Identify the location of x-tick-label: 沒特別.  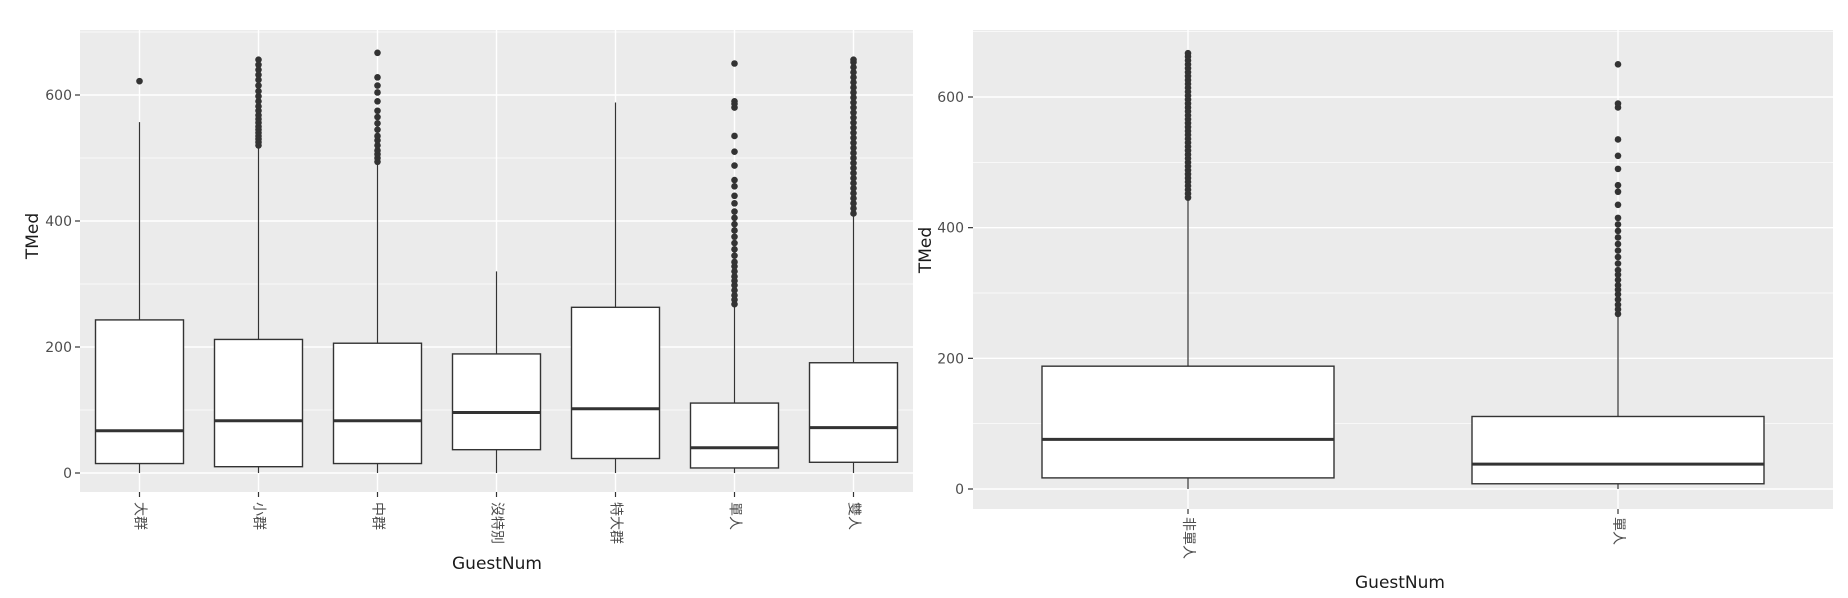
(497, 523).